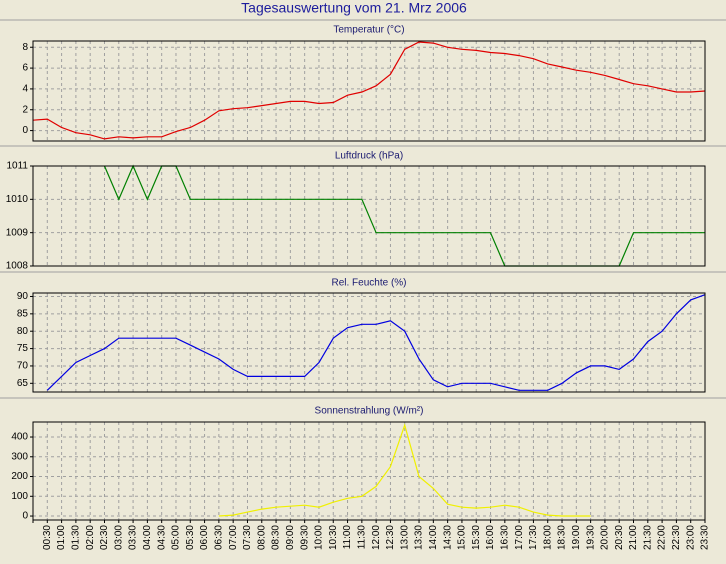 The width and height of the screenshot is (726, 564). Describe the element at coordinates (504, 537) in the screenshot. I see `x-tick-label: 16:30` at that location.